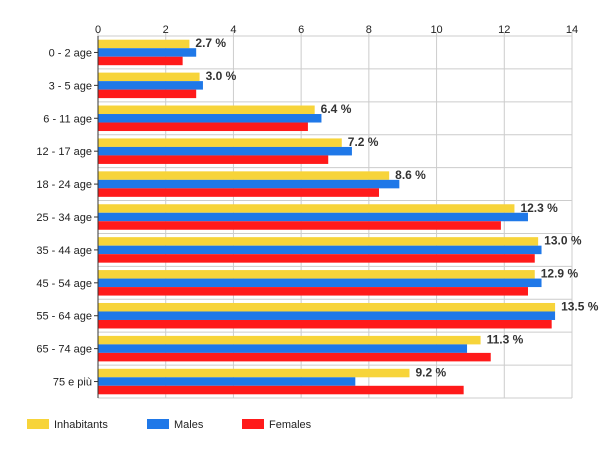  Describe the element at coordinates (539, 208) in the screenshot. I see `data-label: 12.3 %` at that location.